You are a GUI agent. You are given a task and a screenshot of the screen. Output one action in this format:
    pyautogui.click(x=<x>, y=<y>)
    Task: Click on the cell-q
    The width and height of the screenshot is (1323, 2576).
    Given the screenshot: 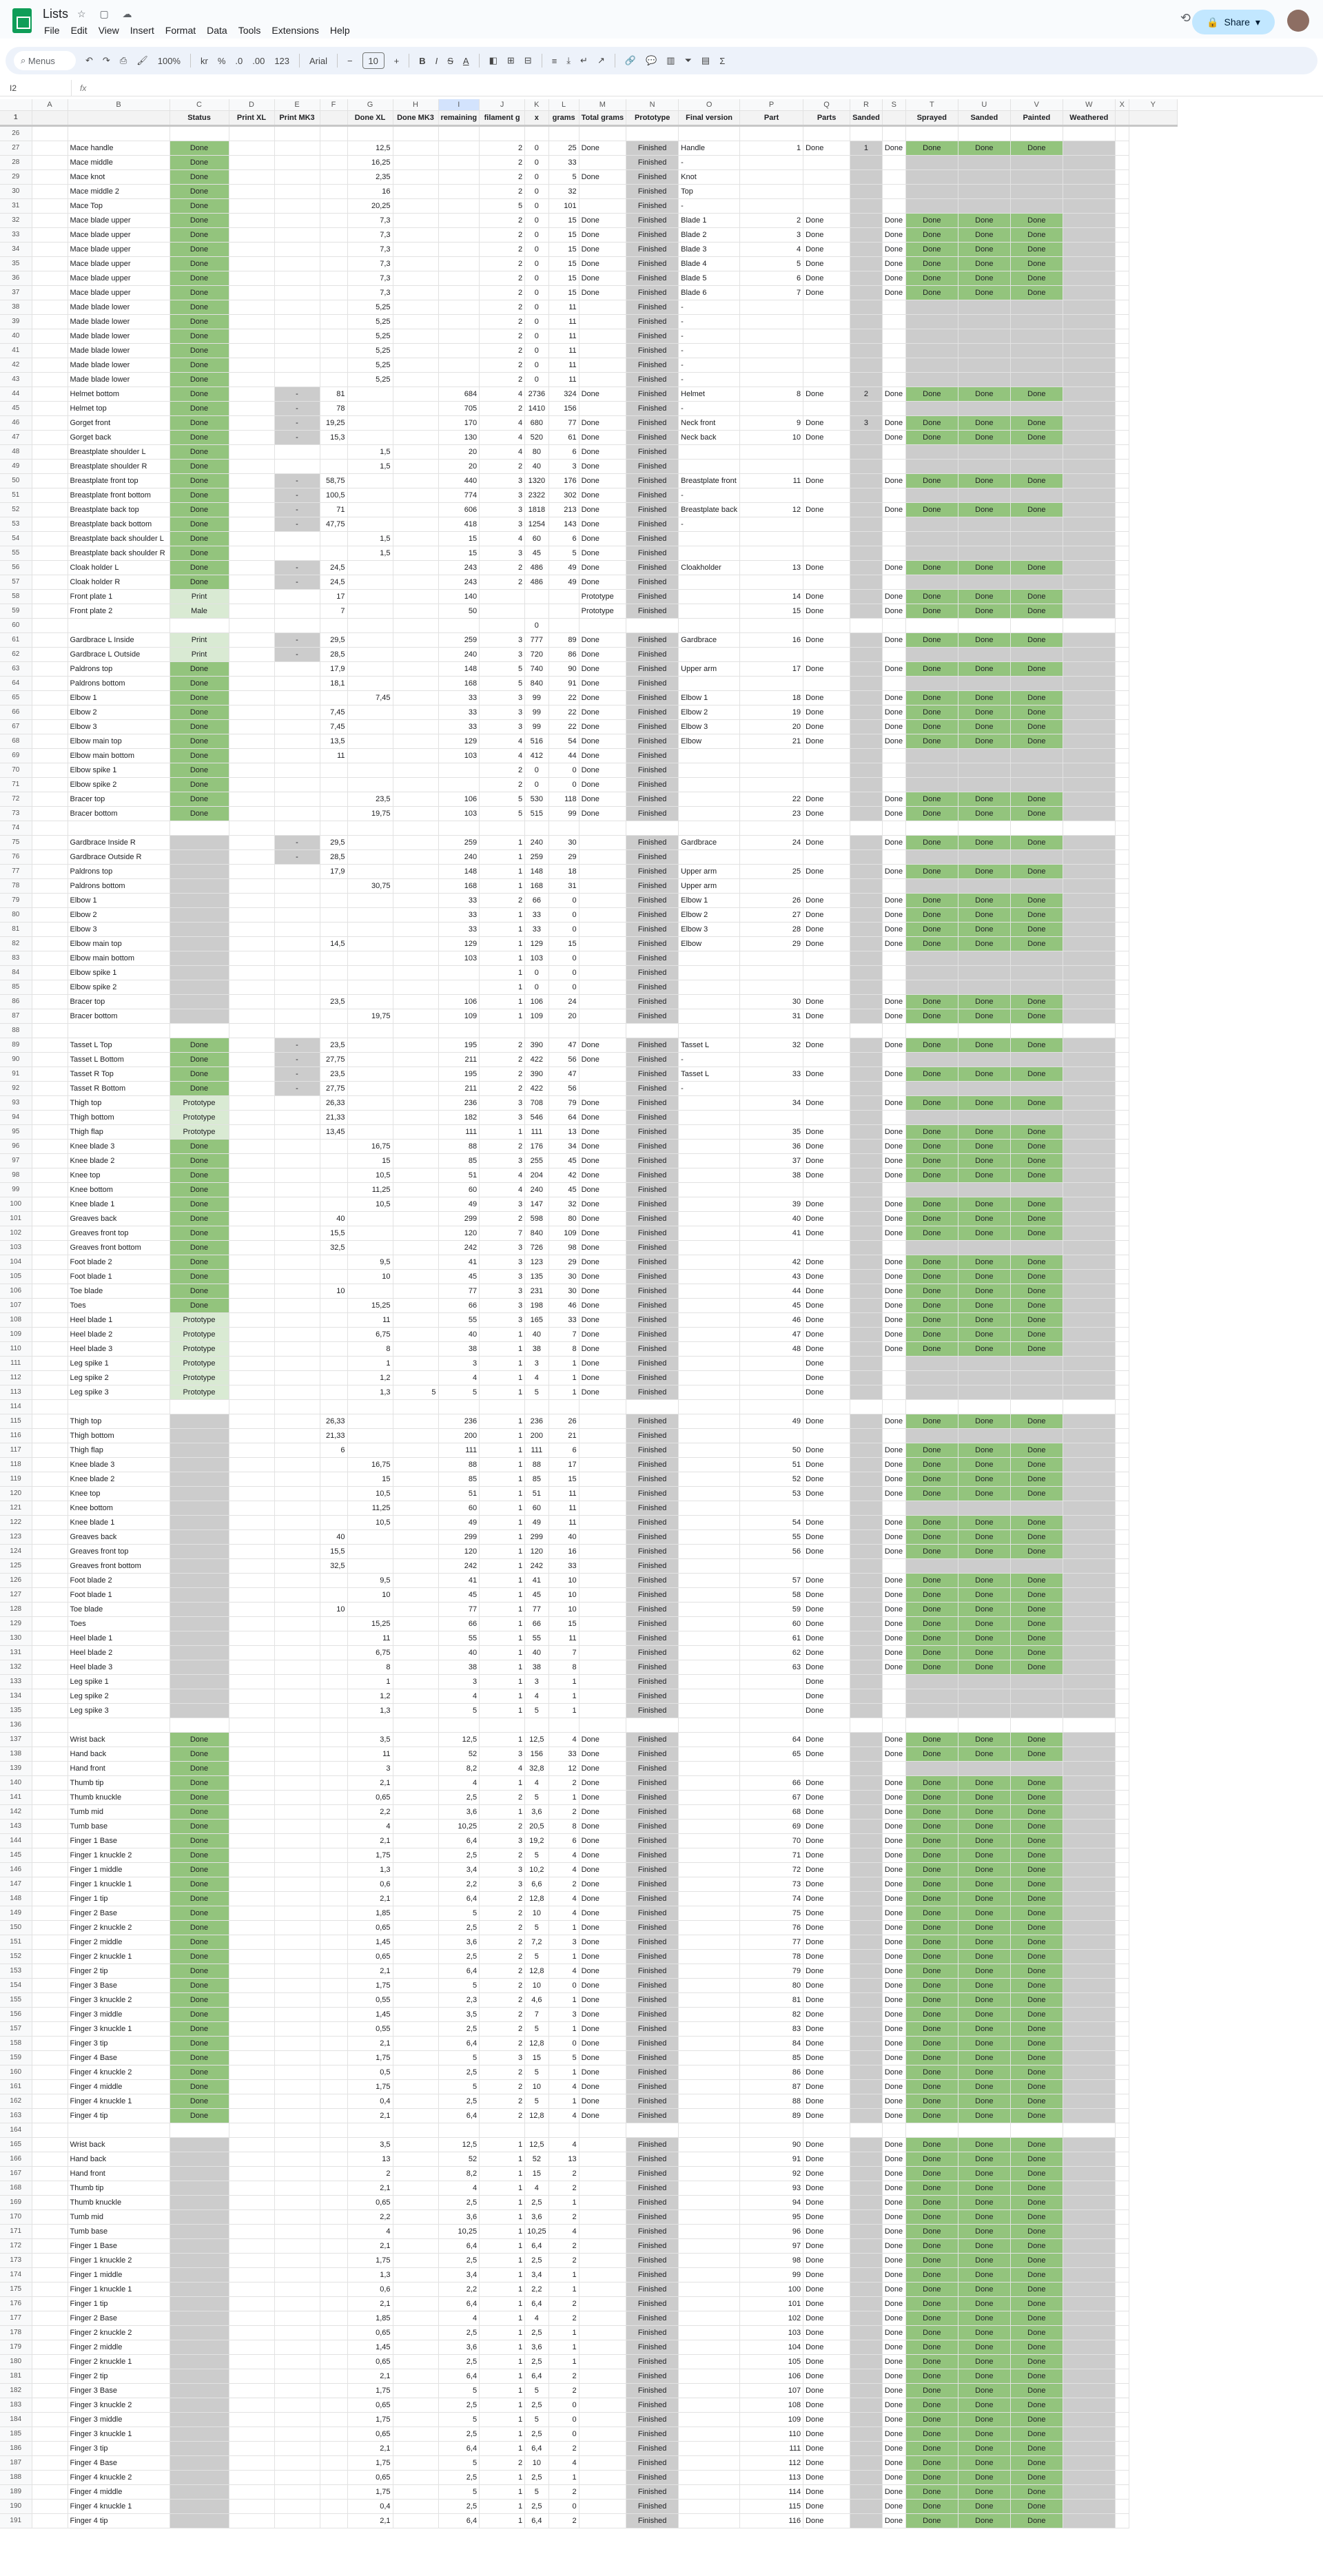 What is the action you would take?
    pyautogui.click(x=827, y=857)
    